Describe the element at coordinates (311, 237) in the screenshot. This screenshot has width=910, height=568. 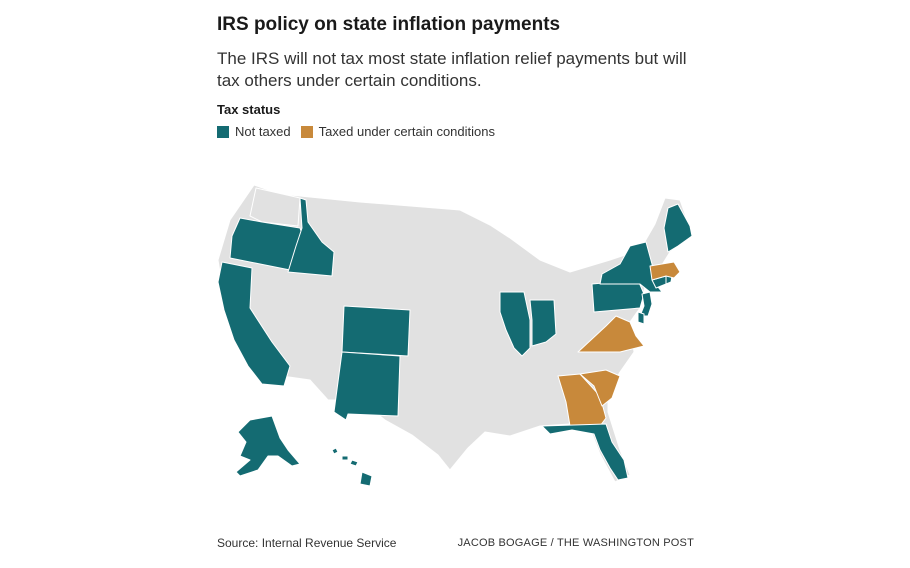
I see `map-state-idaho` at that location.